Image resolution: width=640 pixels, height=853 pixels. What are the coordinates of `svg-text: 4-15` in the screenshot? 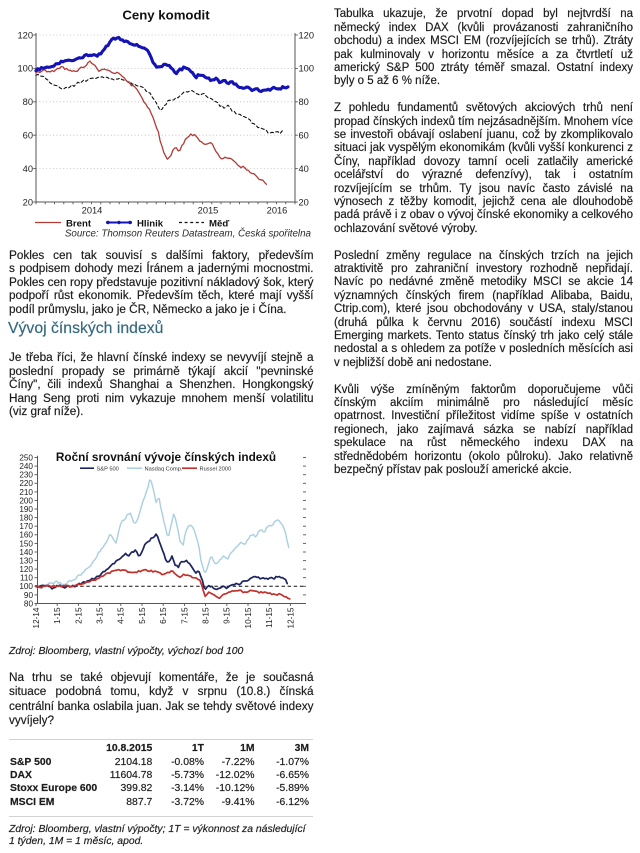 It's located at (121, 615).